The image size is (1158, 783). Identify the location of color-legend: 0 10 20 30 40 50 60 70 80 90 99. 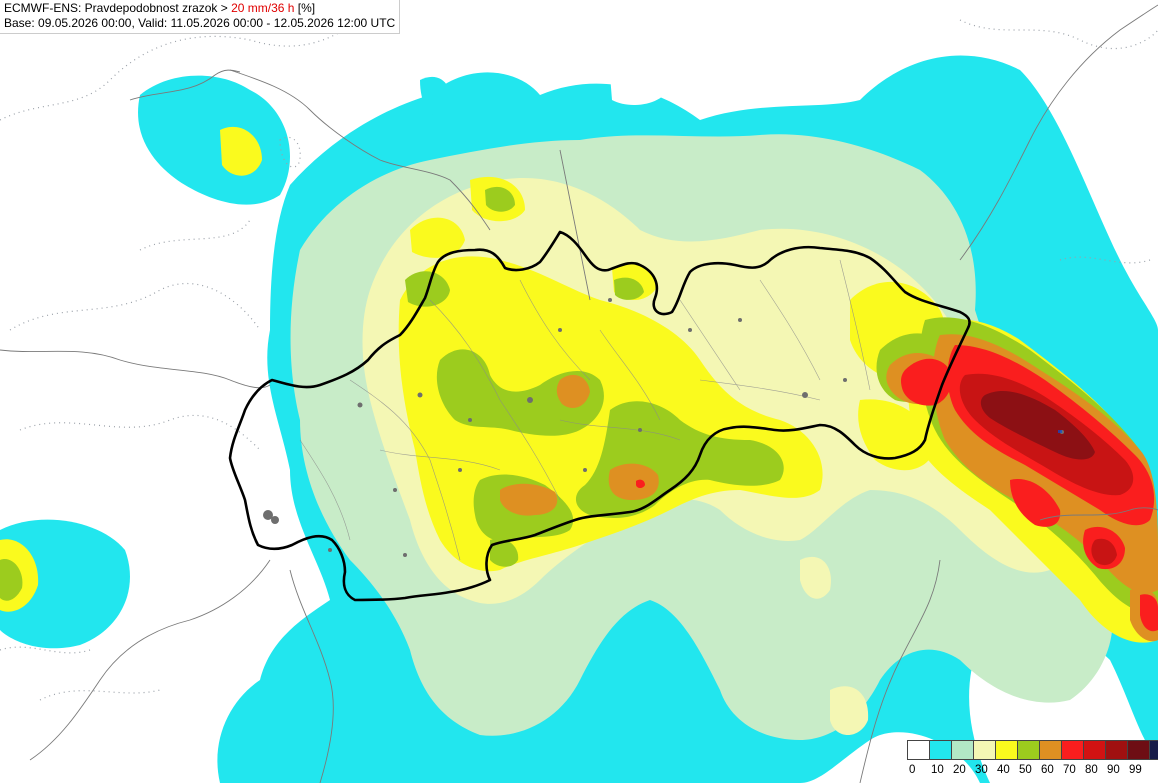
(1032, 760).